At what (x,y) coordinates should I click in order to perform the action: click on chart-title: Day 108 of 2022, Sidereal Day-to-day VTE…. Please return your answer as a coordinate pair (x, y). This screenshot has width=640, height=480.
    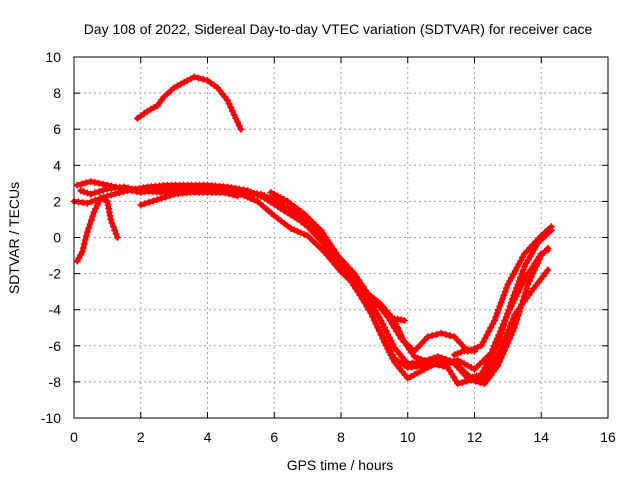
    Looking at the image, I should click on (338, 29).